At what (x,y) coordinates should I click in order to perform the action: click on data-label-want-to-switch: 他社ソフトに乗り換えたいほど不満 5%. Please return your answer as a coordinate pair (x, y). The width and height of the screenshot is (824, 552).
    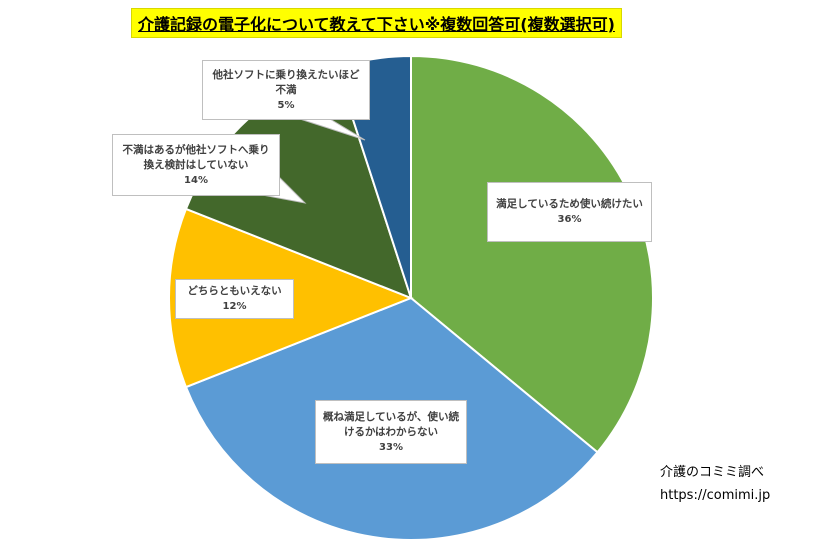
    Looking at the image, I should click on (286, 90).